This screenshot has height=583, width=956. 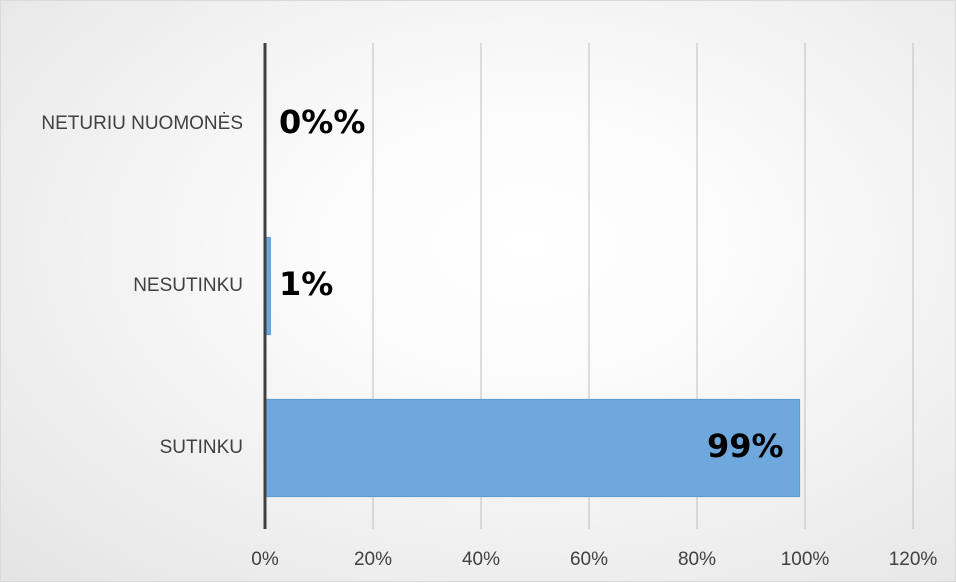 What do you see at coordinates (201, 447) in the screenshot?
I see `category-label-2: SUTINKU` at bounding box center [201, 447].